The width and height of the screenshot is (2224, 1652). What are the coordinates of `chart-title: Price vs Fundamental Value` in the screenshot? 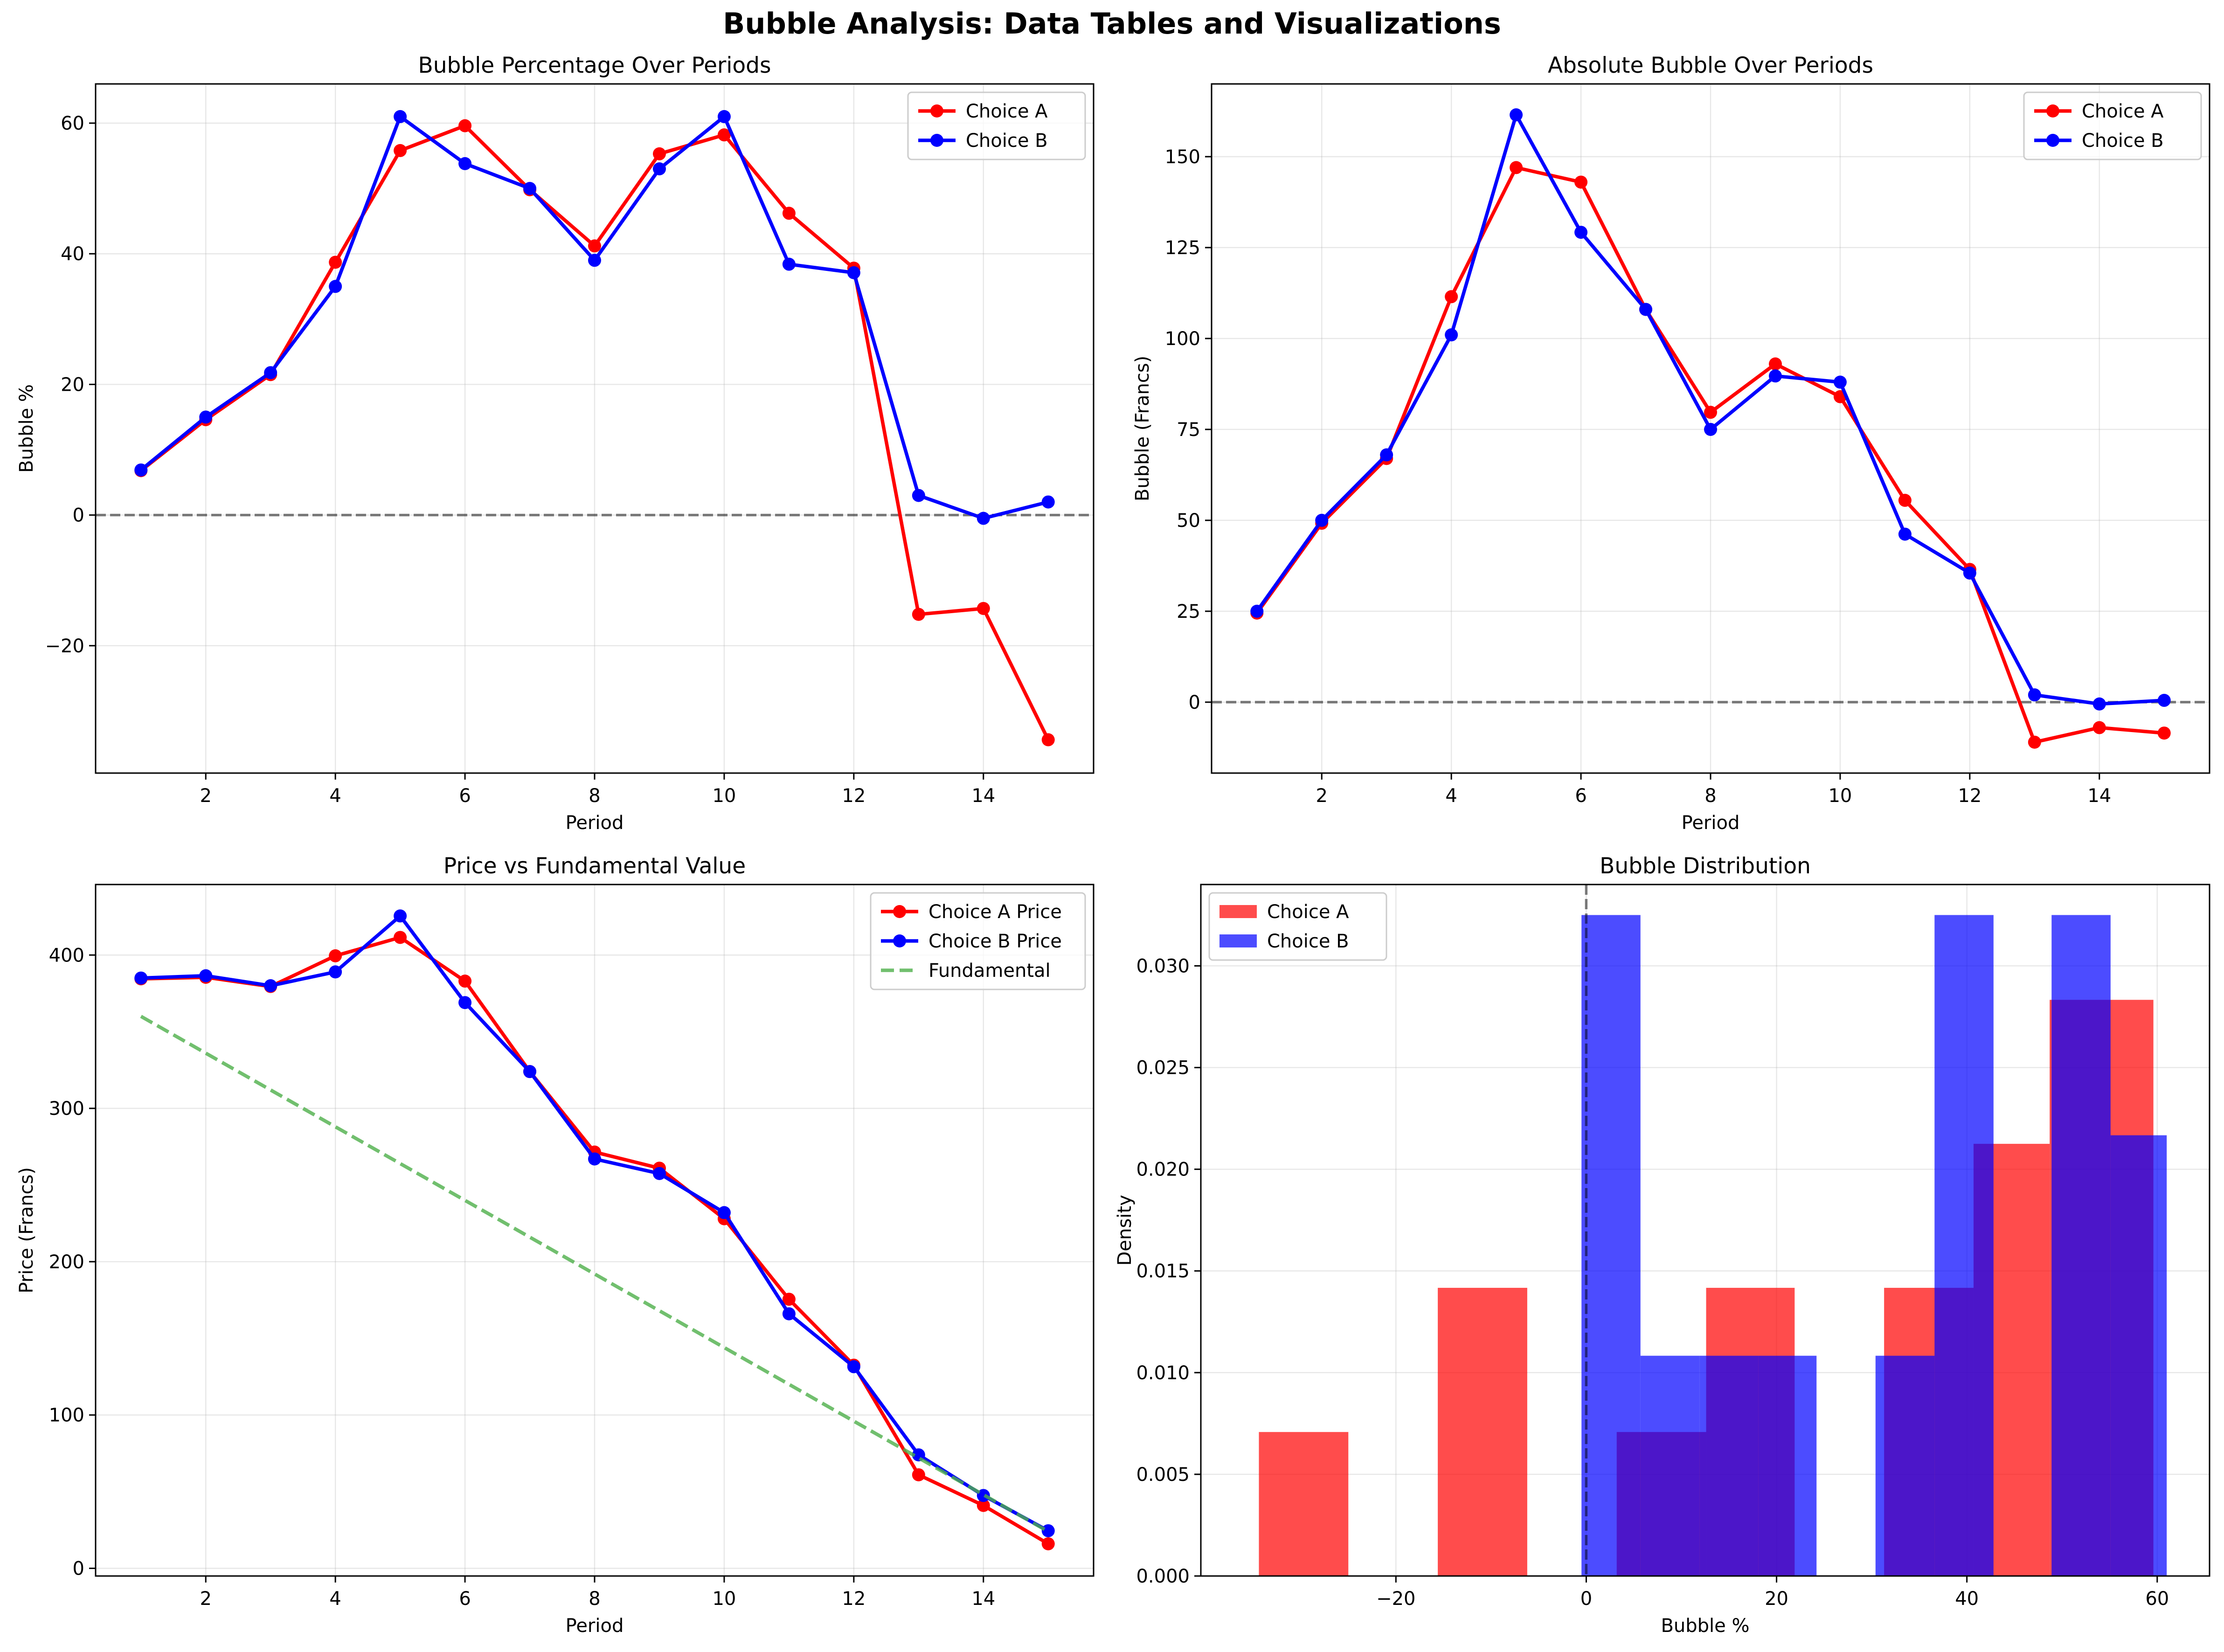 It's located at (594, 866).